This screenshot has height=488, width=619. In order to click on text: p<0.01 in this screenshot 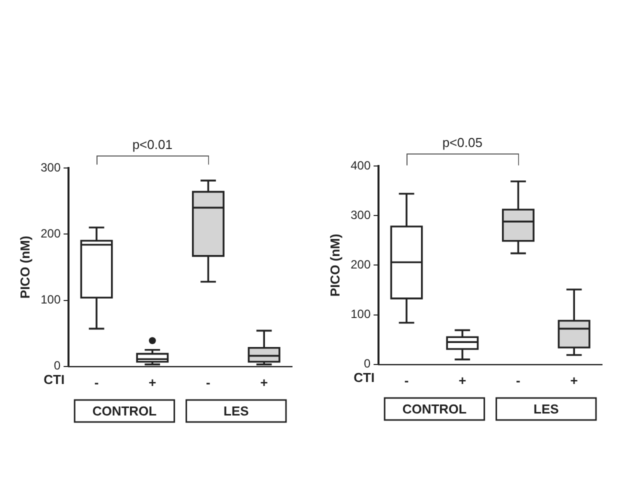, I will do `click(152, 144)`.